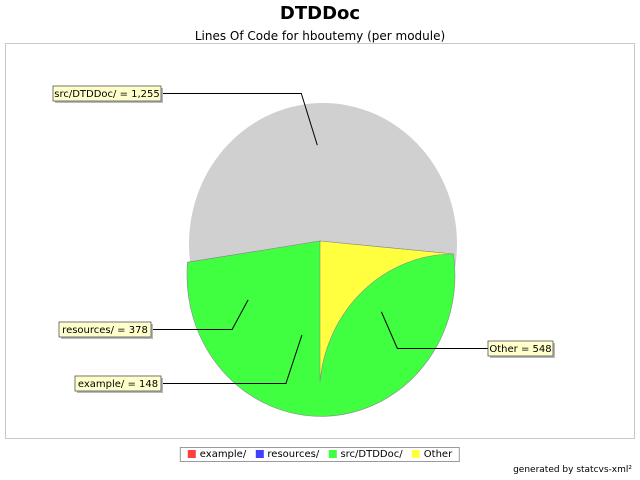  I want to click on callout-box-other, so click(520, 348).